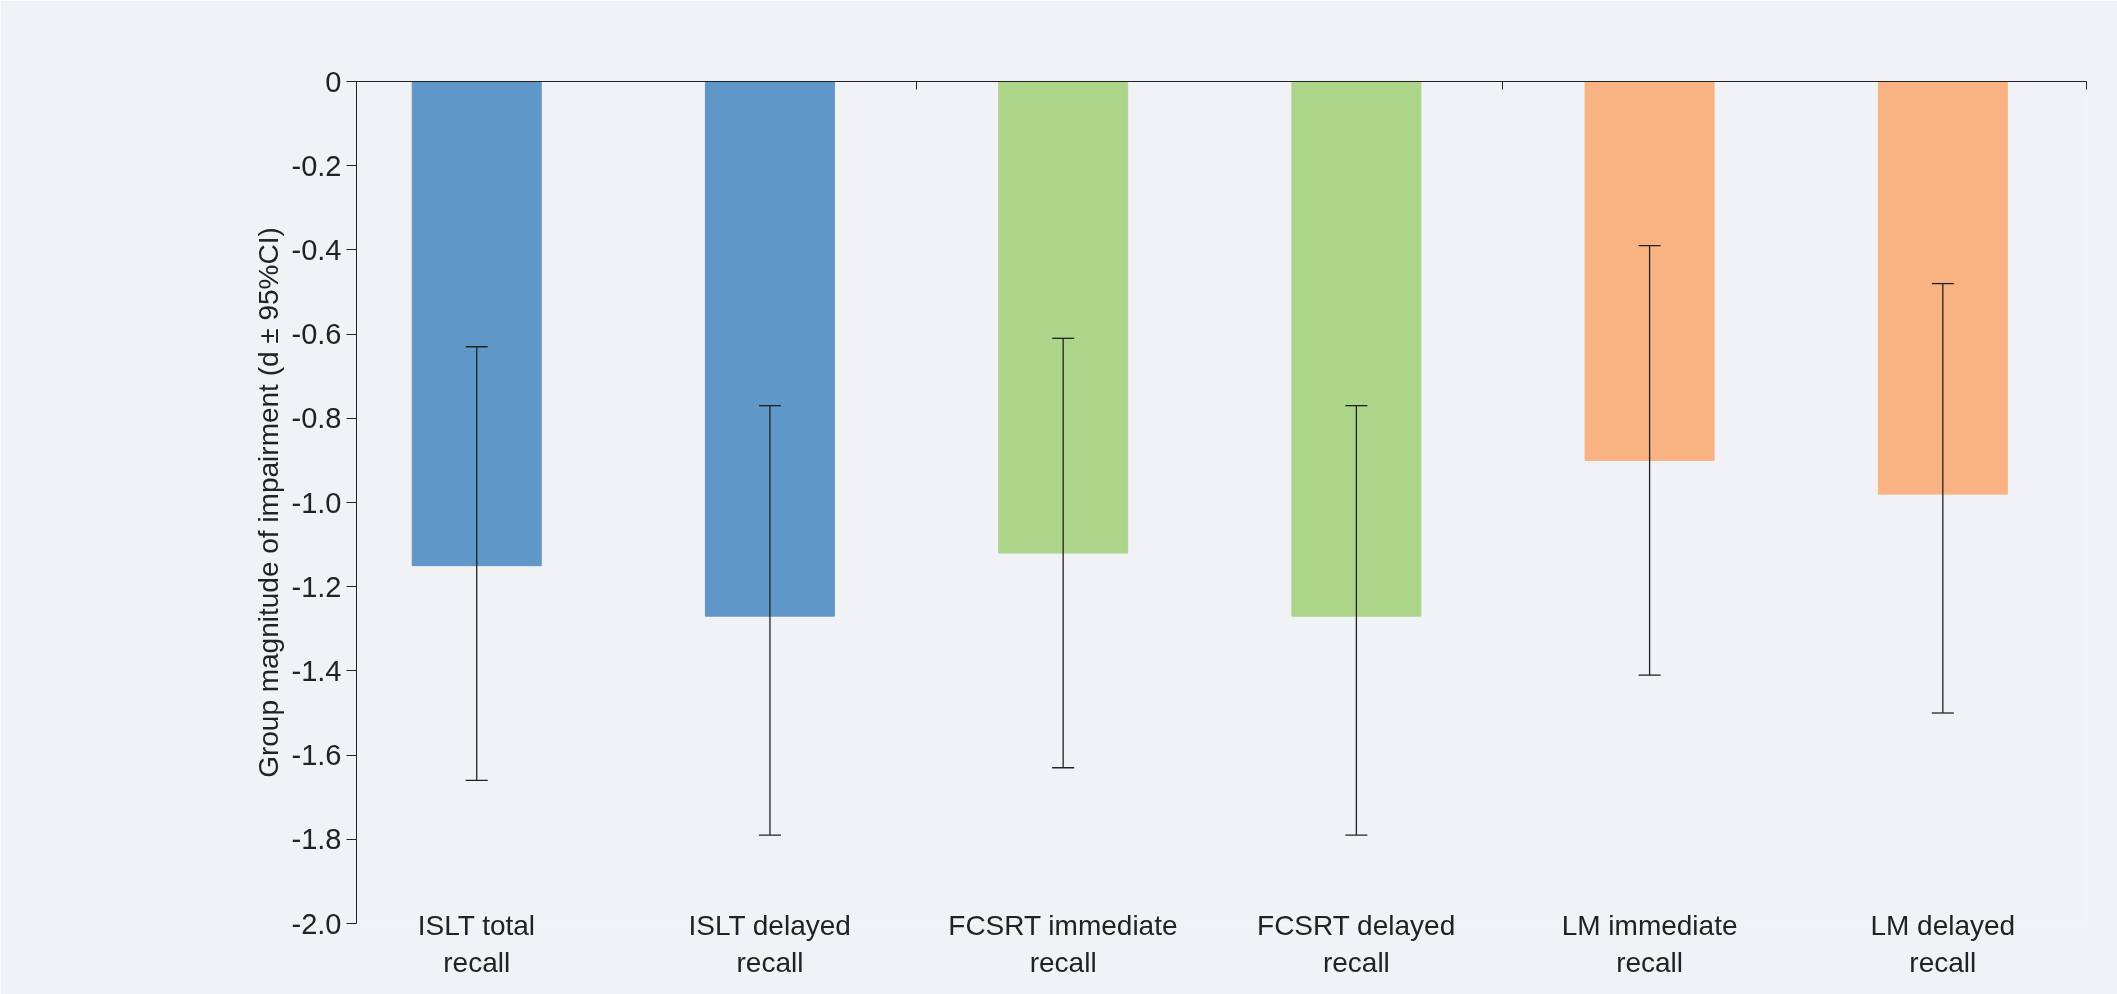  Describe the element at coordinates (316, 839) in the screenshot. I see `y-tick-label: -1.8` at that location.